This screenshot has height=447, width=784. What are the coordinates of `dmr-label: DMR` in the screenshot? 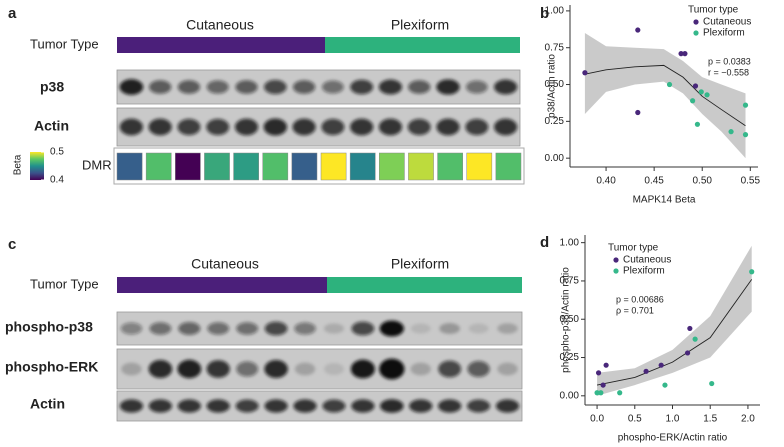 It's located at (97, 164).